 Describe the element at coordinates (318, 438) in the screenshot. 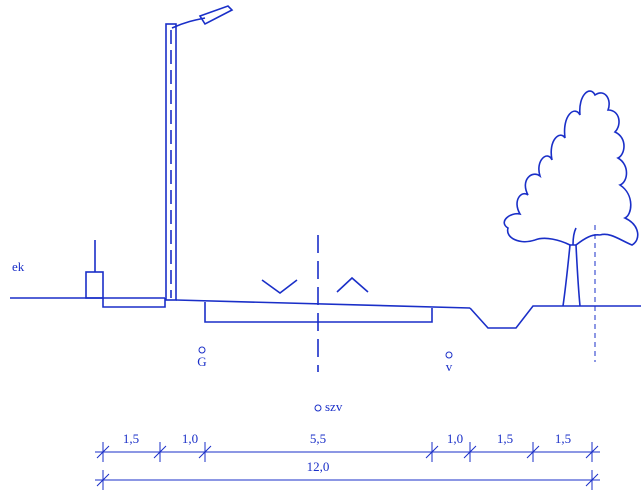

I see `dimension-label: 5,5` at that location.